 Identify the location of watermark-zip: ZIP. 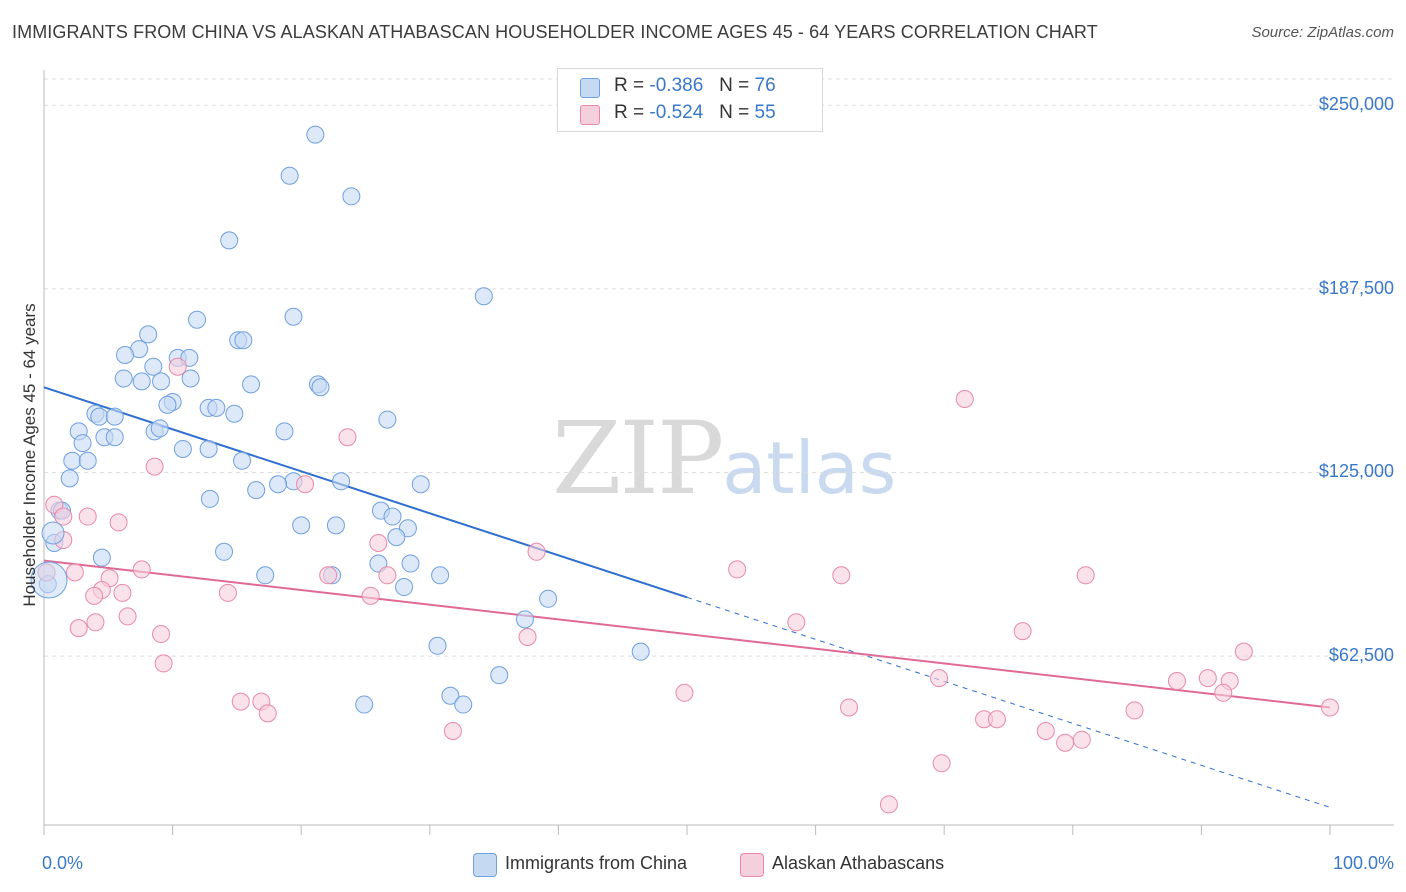
(638, 458).